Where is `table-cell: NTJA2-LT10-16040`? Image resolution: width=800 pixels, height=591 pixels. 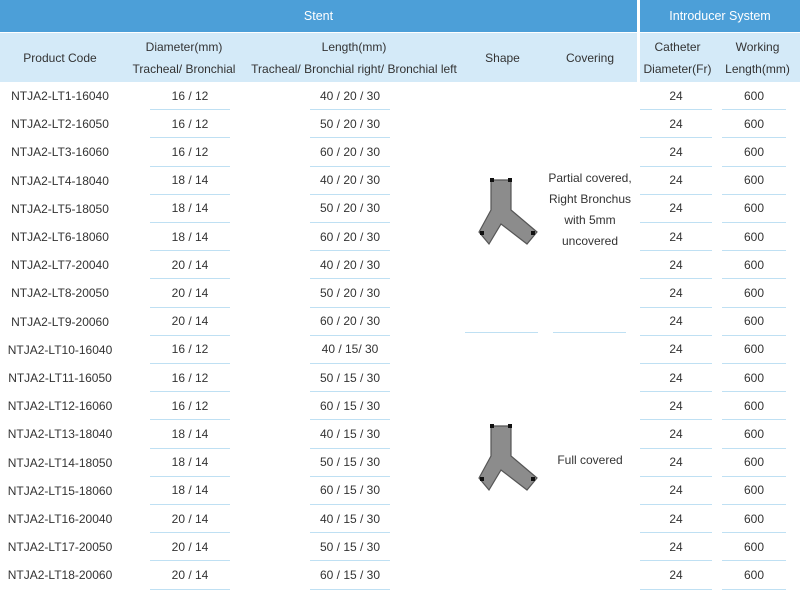 table-cell: NTJA2-LT10-16040 is located at coordinates (60, 349).